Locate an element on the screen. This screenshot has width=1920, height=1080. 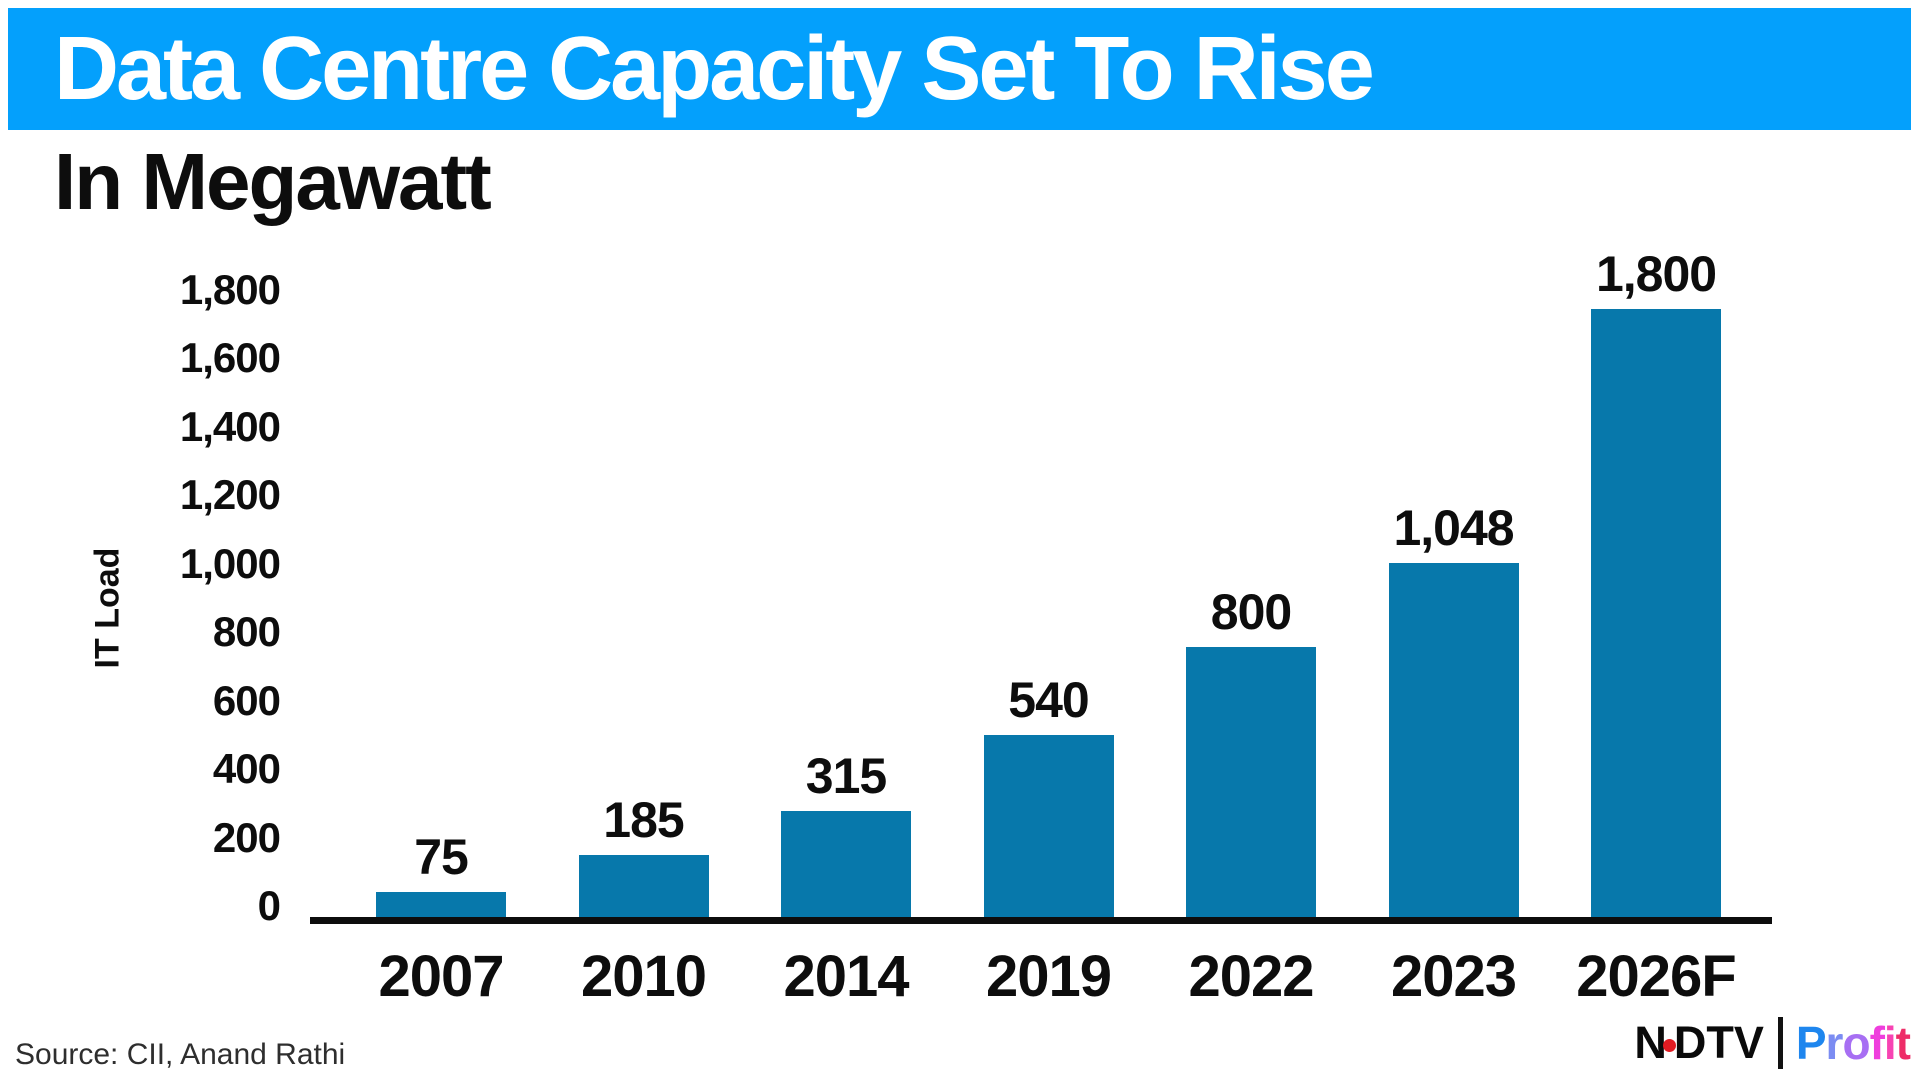
title-banner: Data Centre Capacity Set To Rise is located at coordinates (959, 69).